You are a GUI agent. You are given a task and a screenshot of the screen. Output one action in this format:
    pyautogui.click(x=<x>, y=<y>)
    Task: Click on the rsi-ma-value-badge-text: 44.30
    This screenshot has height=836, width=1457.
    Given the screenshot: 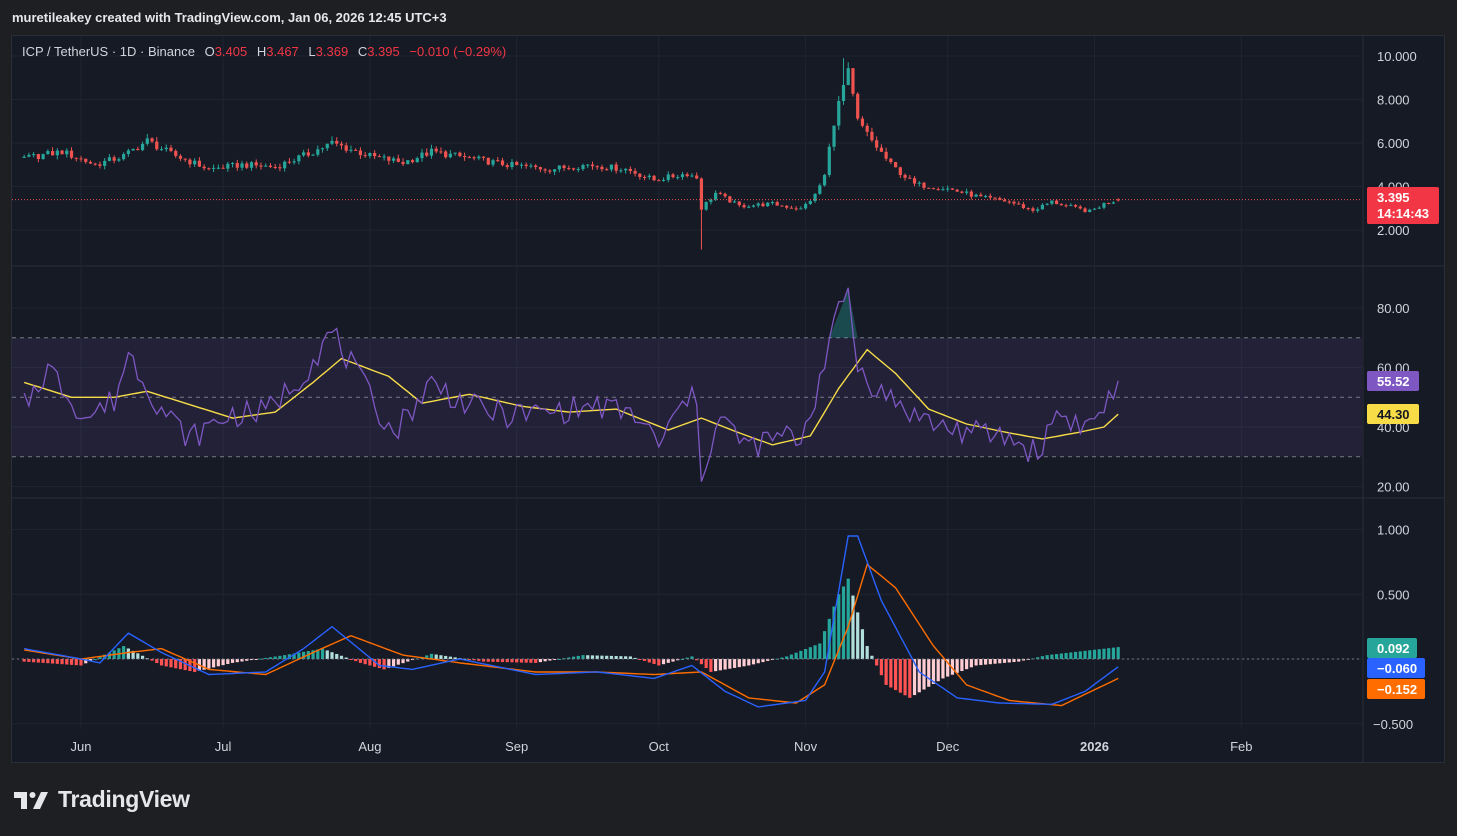 What is the action you would take?
    pyautogui.click(x=1393, y=414)
    